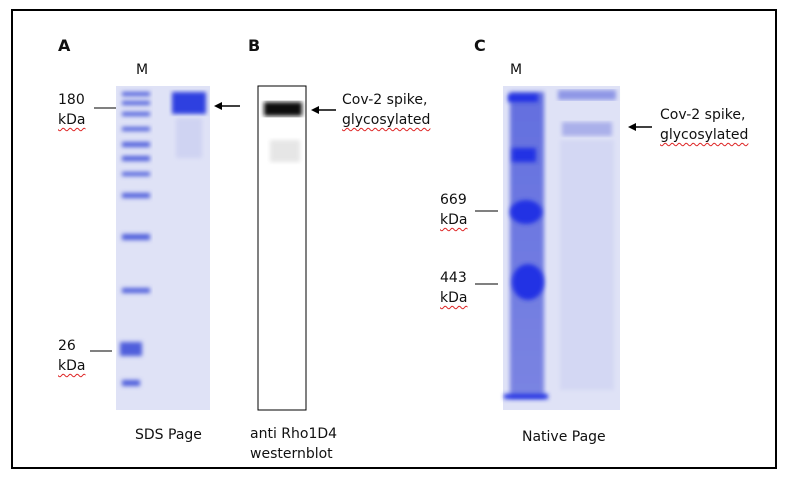 The image size is (787, 481). Describe the element at coordinates (165, 248) in the screenshot. I see `gel-a` at that location.